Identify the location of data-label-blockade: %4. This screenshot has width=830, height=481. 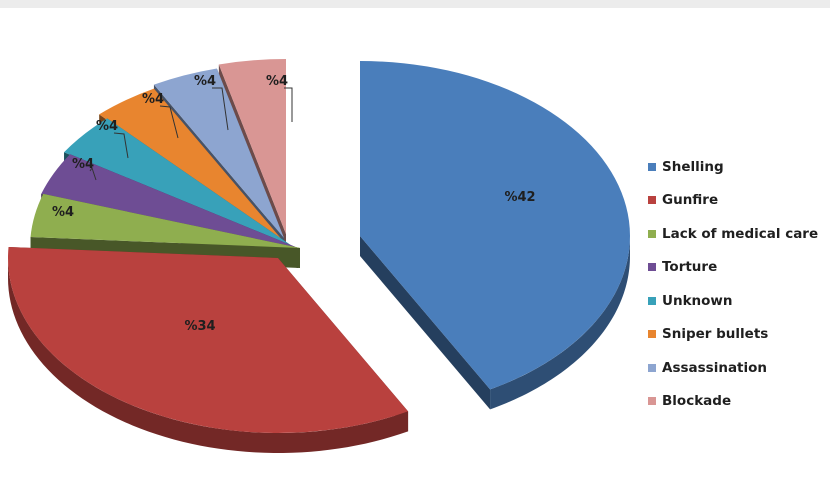
(277, 81).